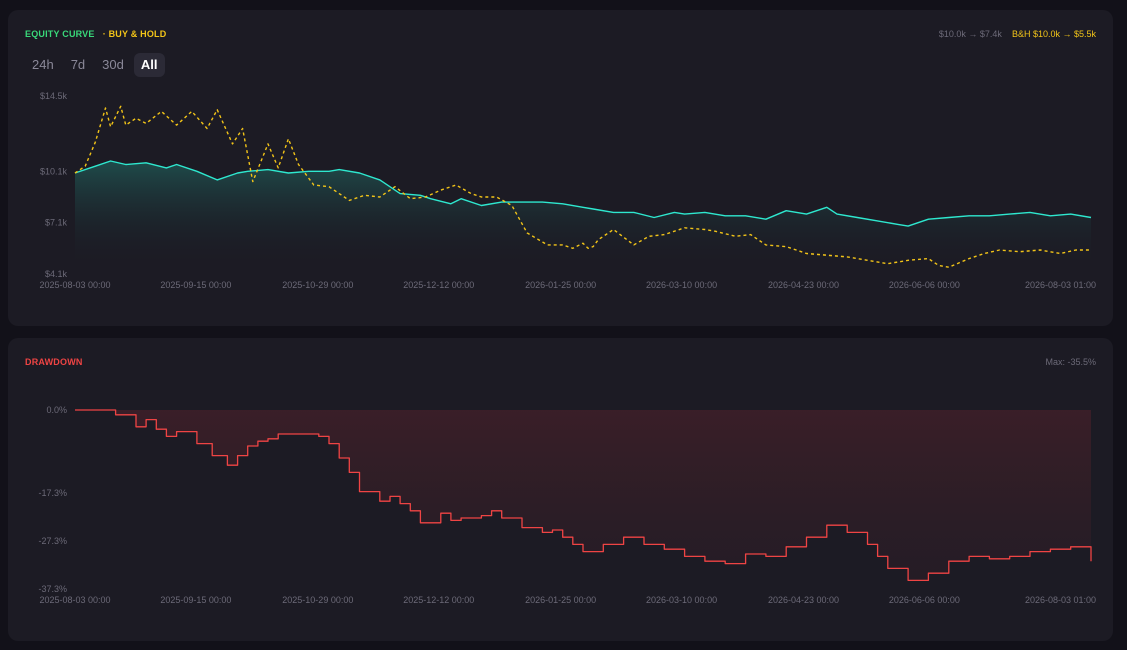 The image size is (1127, 650). What do you see at coordinates (52, 541) in the screenshot?
I see `y-tick-label: -27.3%` at bounding box center [52, 541].